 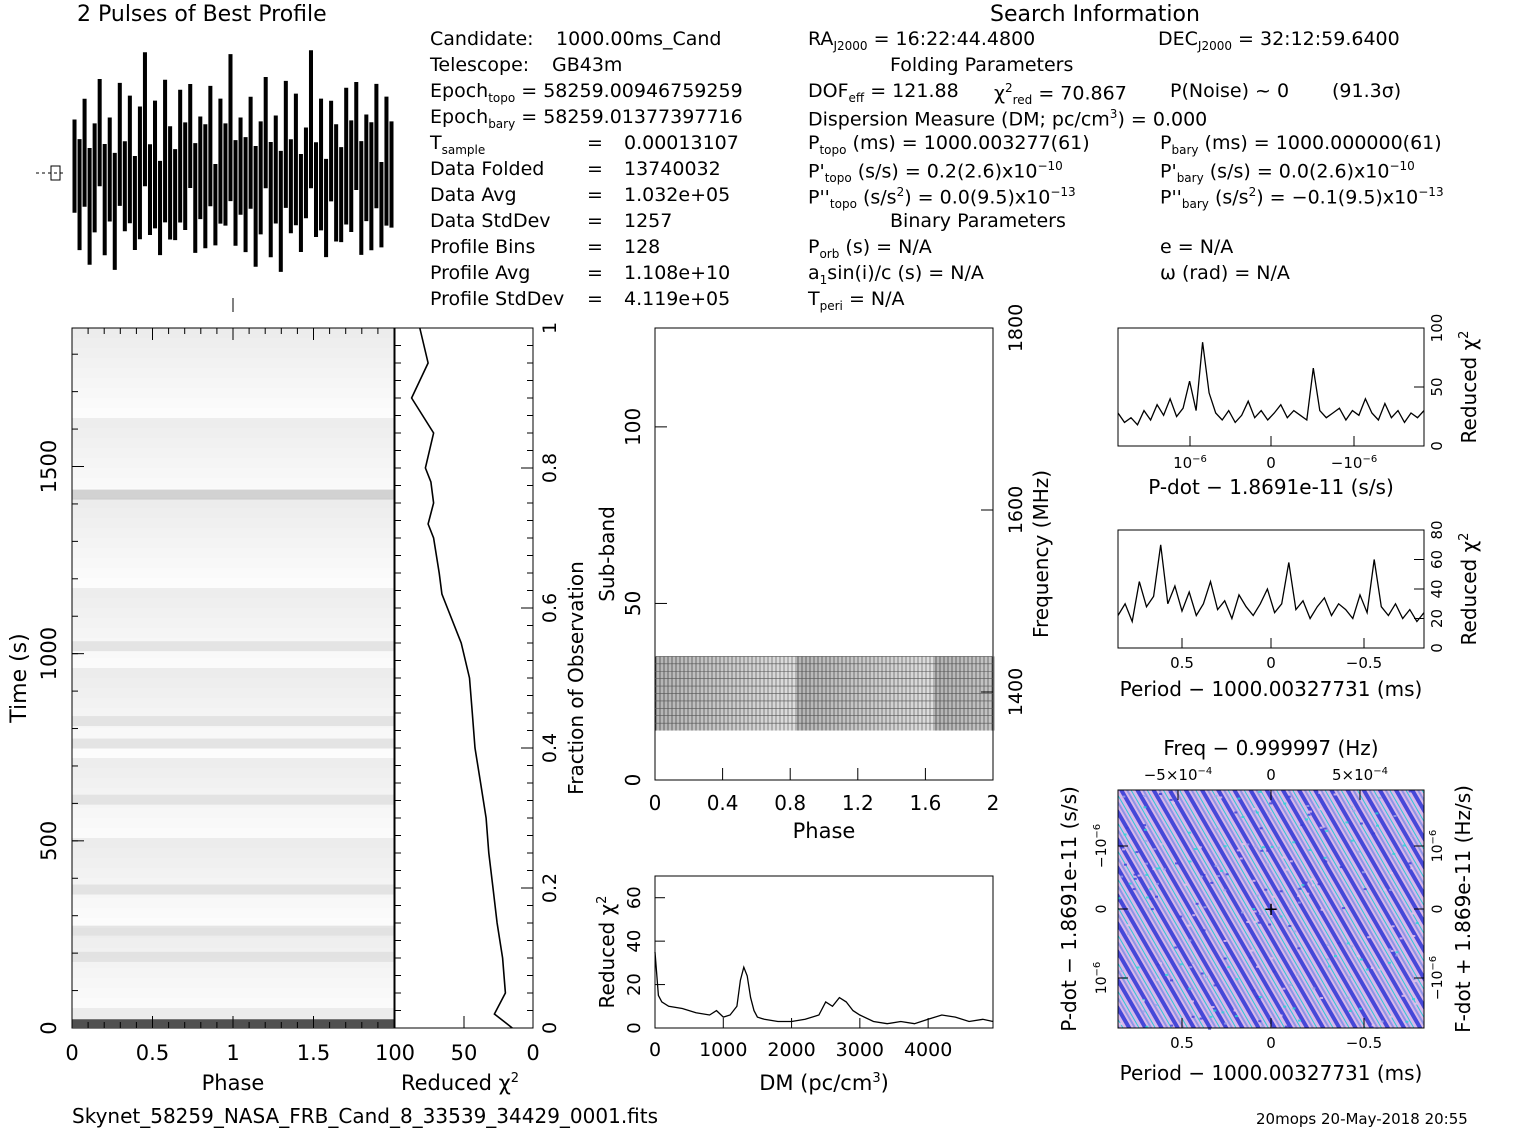 I want to click on x-tick-label: 2, so click(x=993, y=803).